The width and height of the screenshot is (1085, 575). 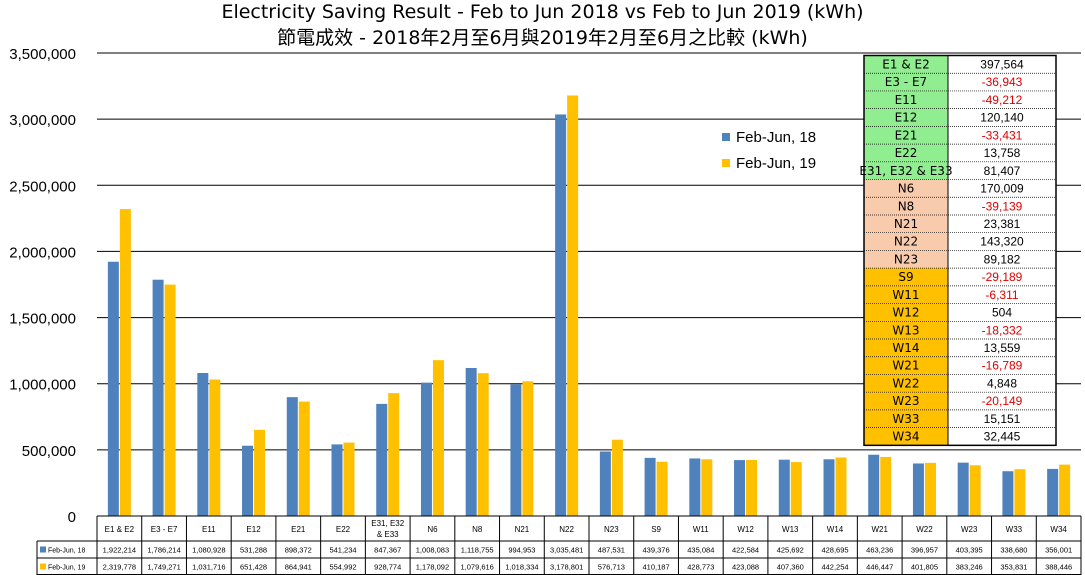 I want to click on data-table-value: 541,234, so click(x=342, y=550).